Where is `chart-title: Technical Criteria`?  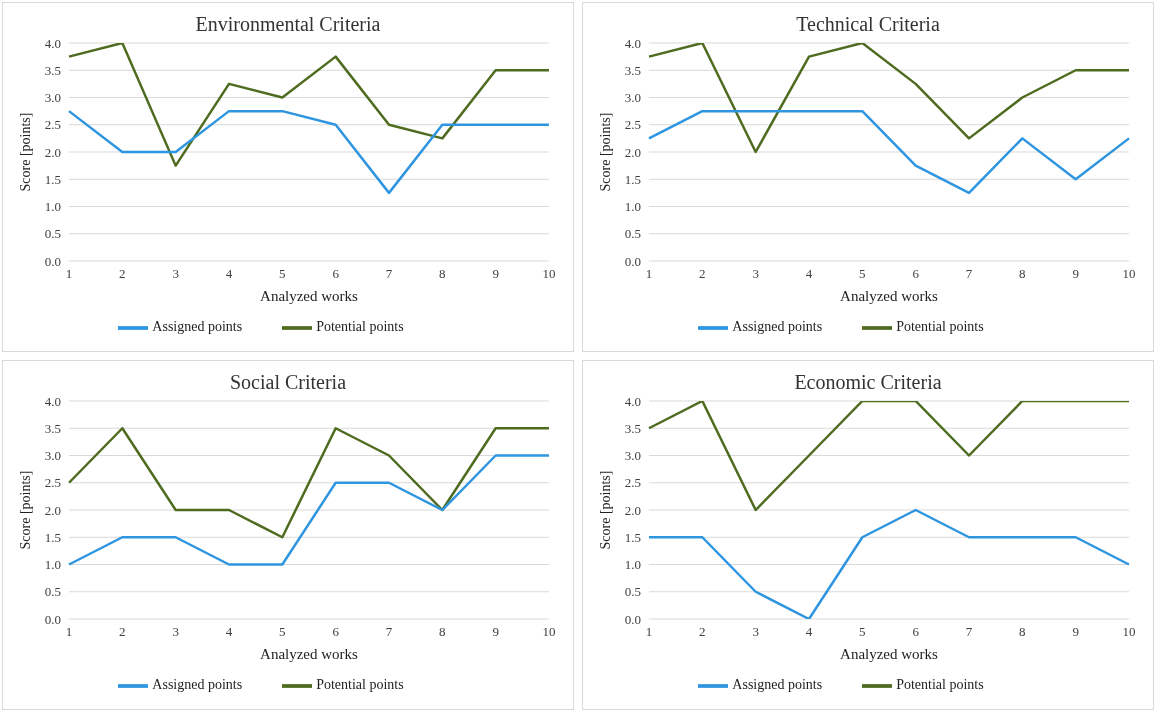
chart-title: Technical Criteria is located at coordinates (868, 24).